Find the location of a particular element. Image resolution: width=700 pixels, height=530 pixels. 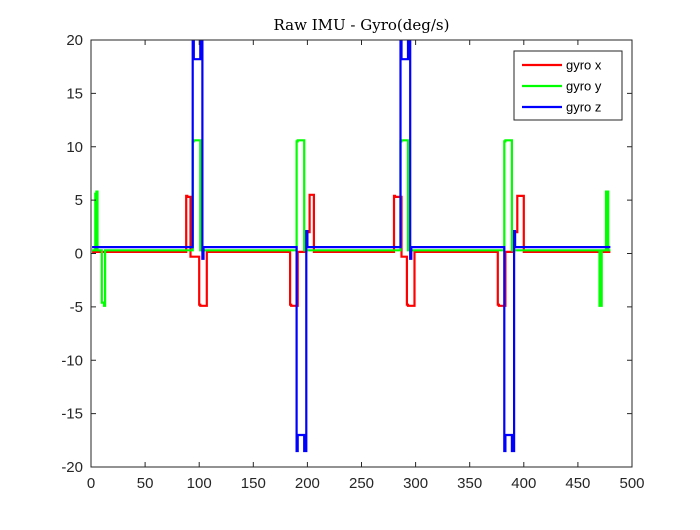

x-tick-label: 350 is located at coordinates (469, 483).